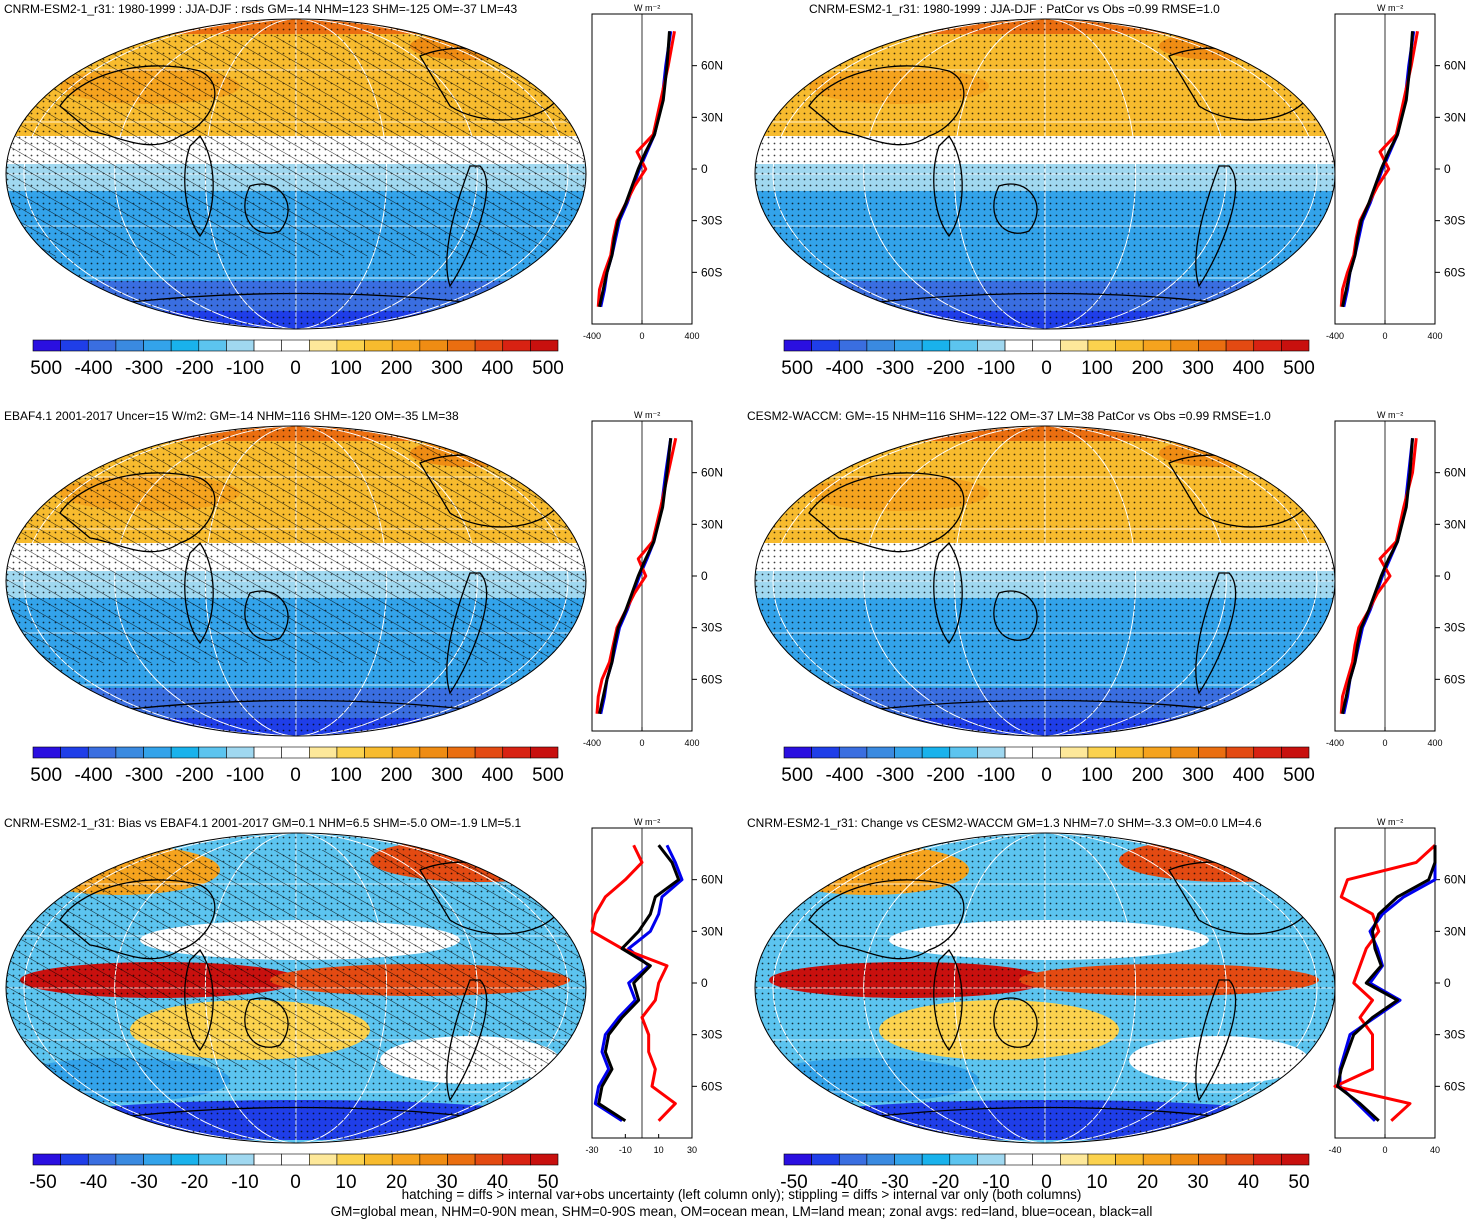  Describe the element at coordinates (1435, 1150) in the screenshot. I see `zonal-x-tick-label: 40` at that location.